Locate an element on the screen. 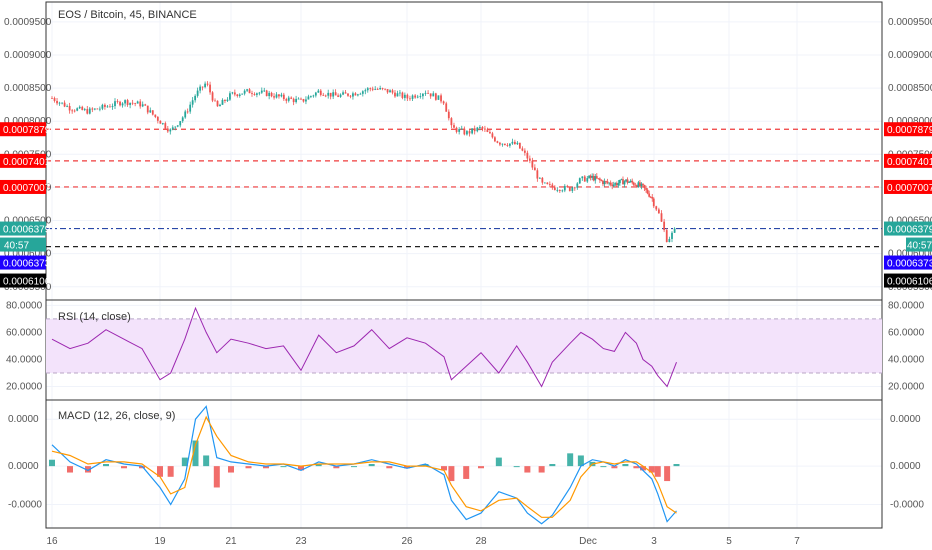 The image size is (932, 550). x-tick-label: 5 is located at coordinates (729, 541).